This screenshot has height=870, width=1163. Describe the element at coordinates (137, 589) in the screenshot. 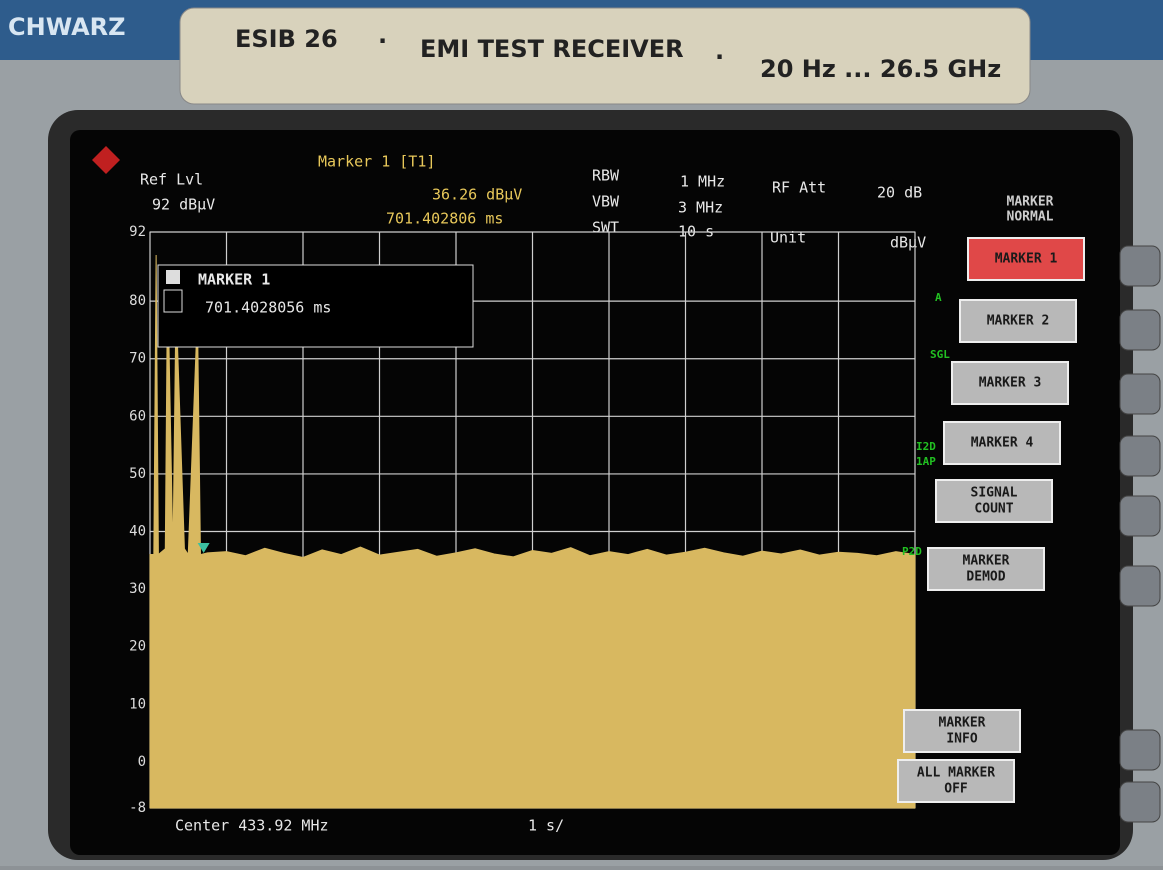

I see `y-tick-label: 30` at that location.